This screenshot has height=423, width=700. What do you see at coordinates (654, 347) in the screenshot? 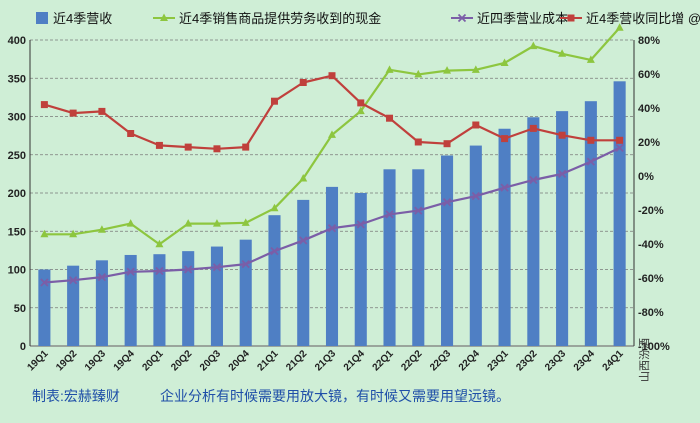
I see `y-right-tick-label: -100%` at bounding box center [654, 347].